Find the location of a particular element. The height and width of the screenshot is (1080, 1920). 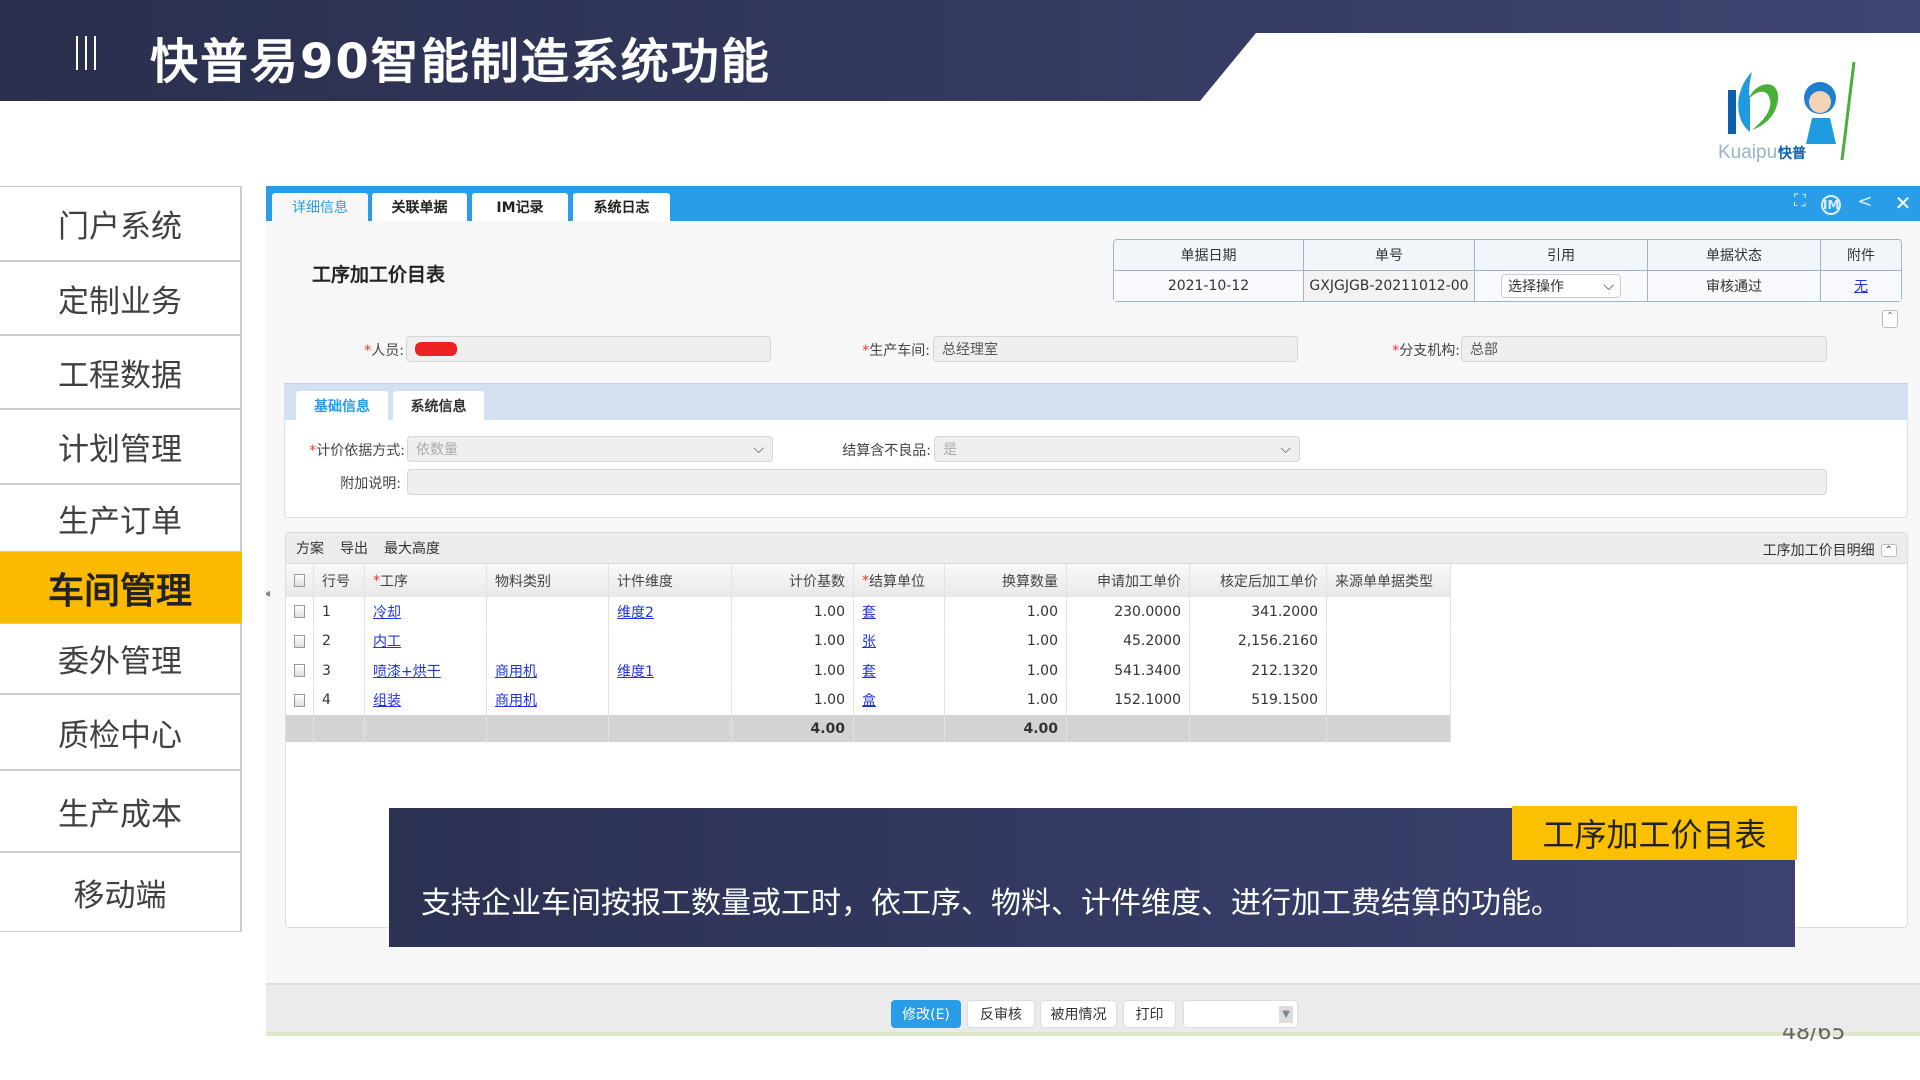

grid-scheme-button: 方案 is located at coordinates (310, 549).